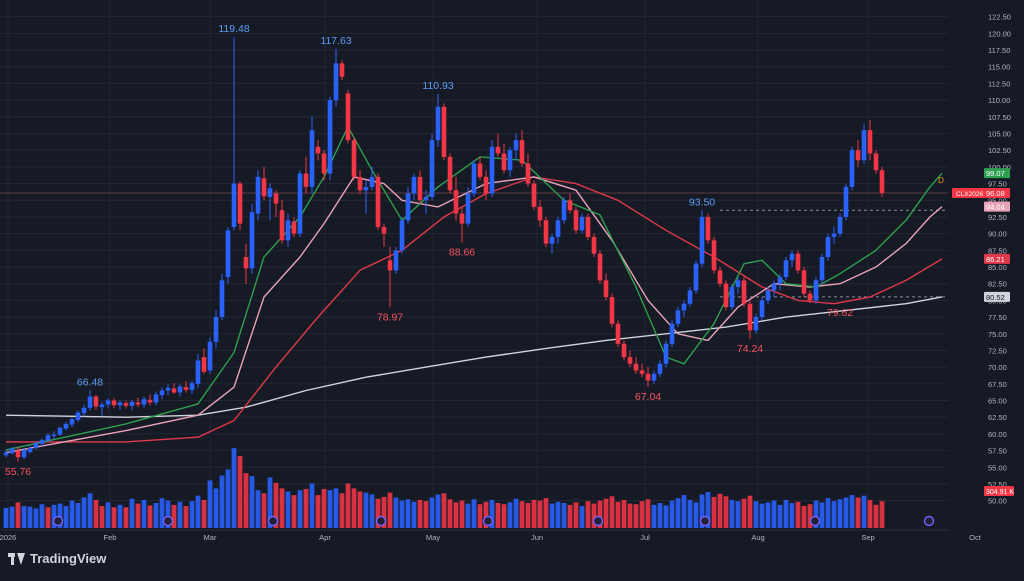  I want to click on brand-name: TradingView, so click(68, 558).